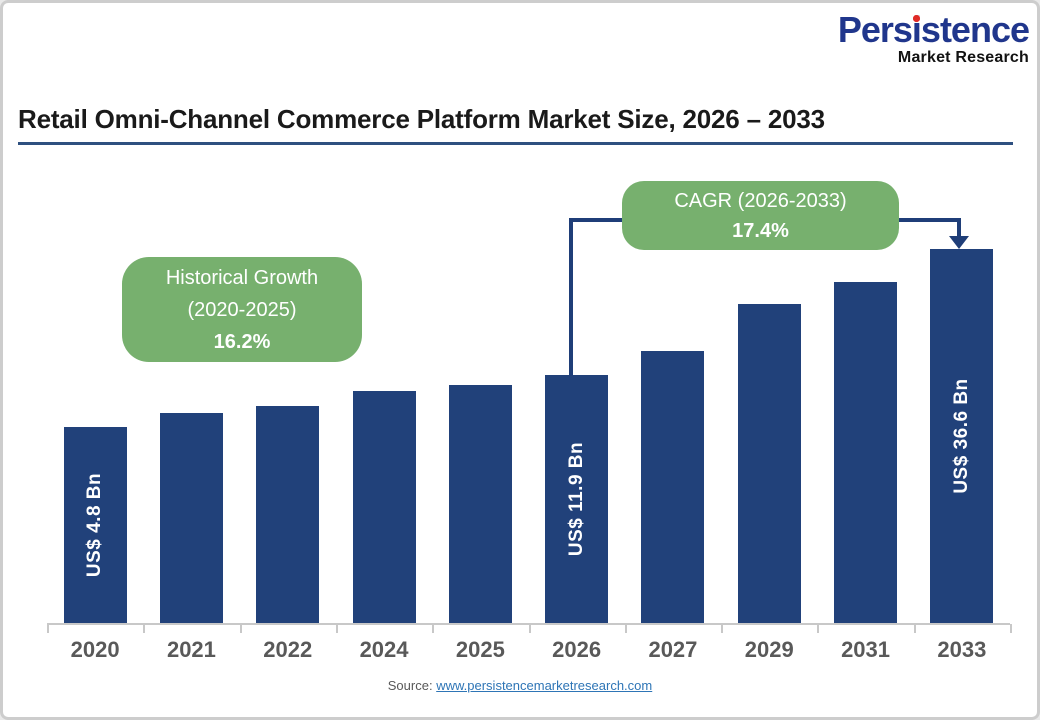  I want to click on bar-2020: US$ 4.8 Bn, so click(95, 525).